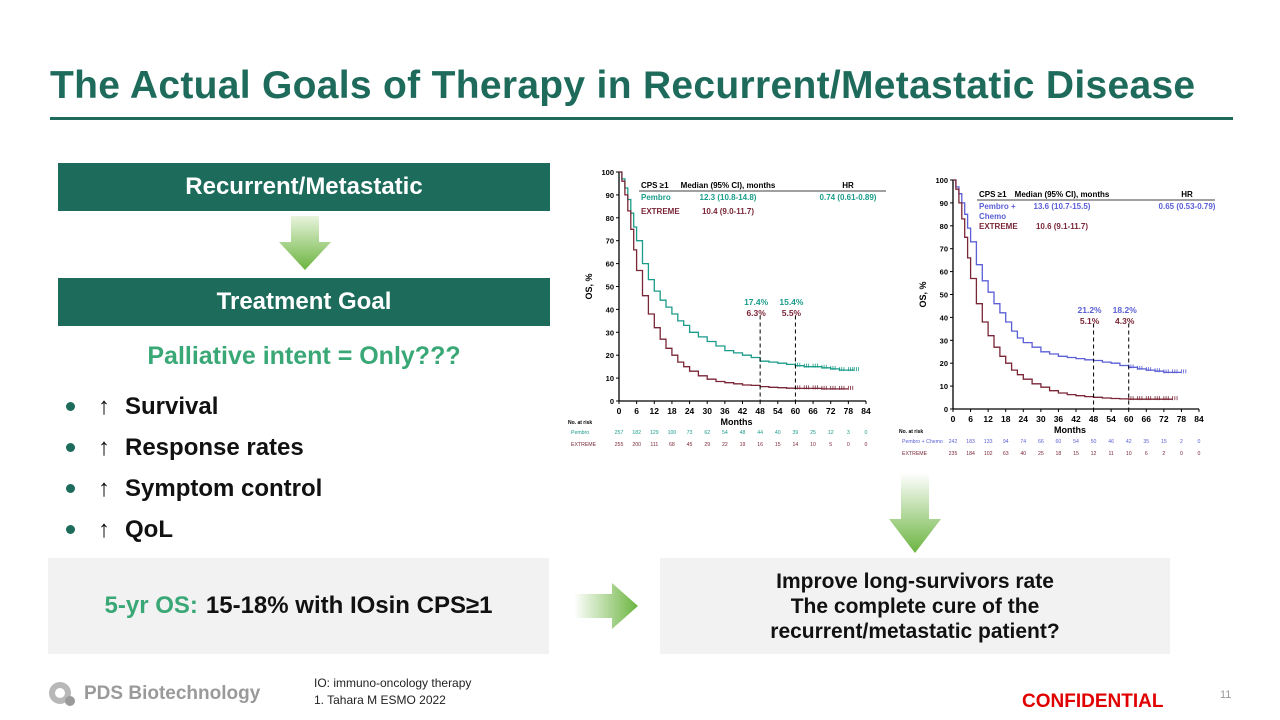  I want to click on milestone-label-extreme: 6.3%, so click(756, 313).